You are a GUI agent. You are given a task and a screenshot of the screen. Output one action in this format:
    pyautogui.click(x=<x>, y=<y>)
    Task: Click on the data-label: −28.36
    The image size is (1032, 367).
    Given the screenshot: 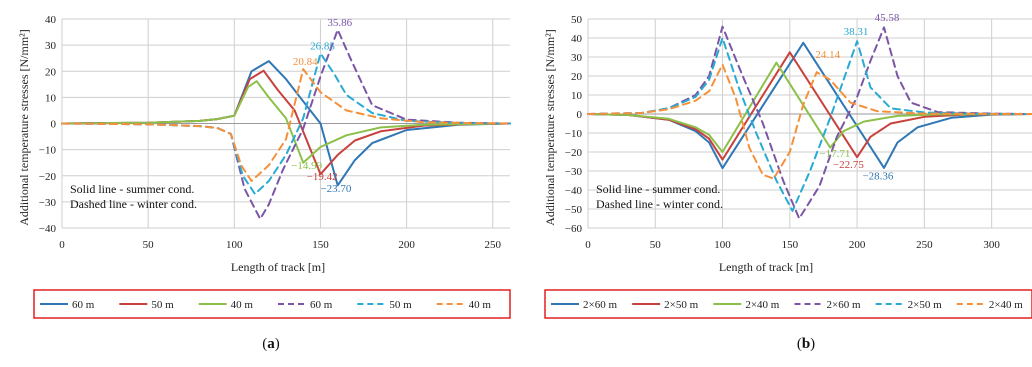 What is the action you would take?
    pyautogui.click(x=877, y=177)
    